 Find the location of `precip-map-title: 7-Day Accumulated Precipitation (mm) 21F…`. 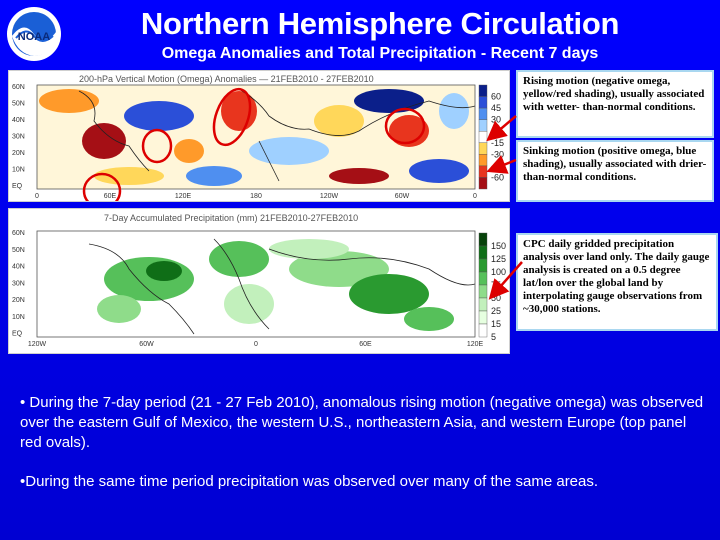

precip-map-title: 7-Day Accumulated Precipitation (mm) 21F… is located at coordinates (231, 218).